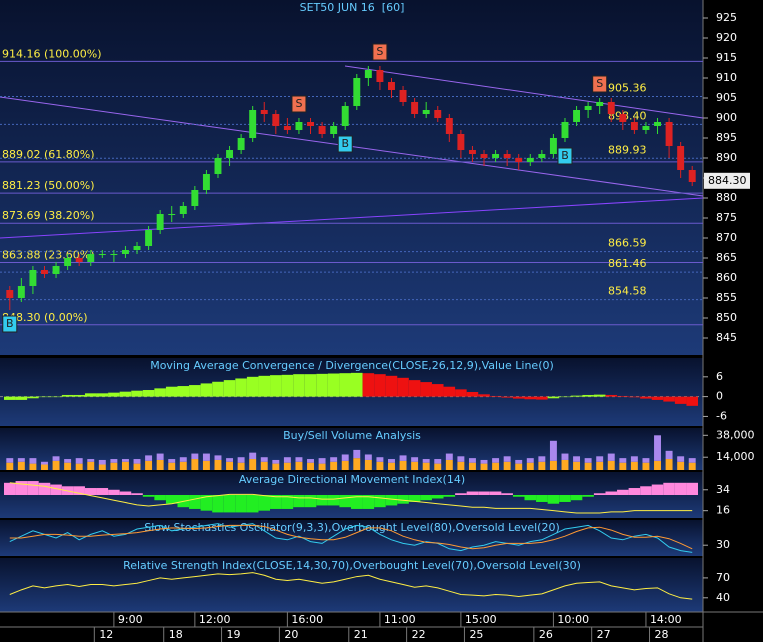 Image resolution: width=763 pixels, height=642 pixels. I want to click on signal-label: B, so click(565, 155).